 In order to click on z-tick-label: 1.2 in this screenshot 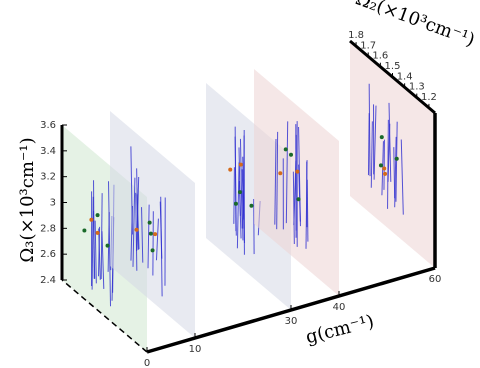, I will do `click(429, 97)`.